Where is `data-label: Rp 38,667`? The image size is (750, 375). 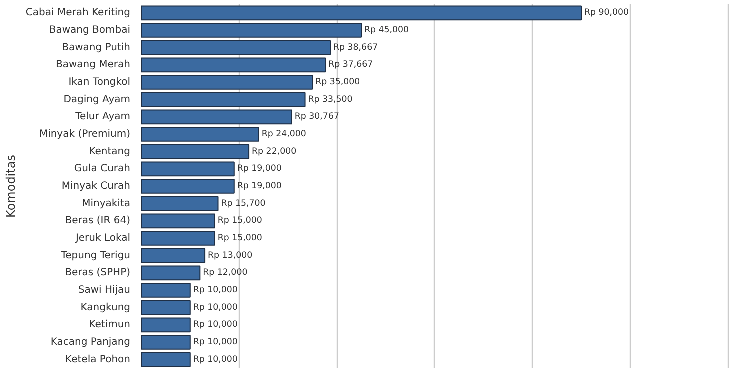
data-label: Rp 38,667 is located at coordinates (356, 47).